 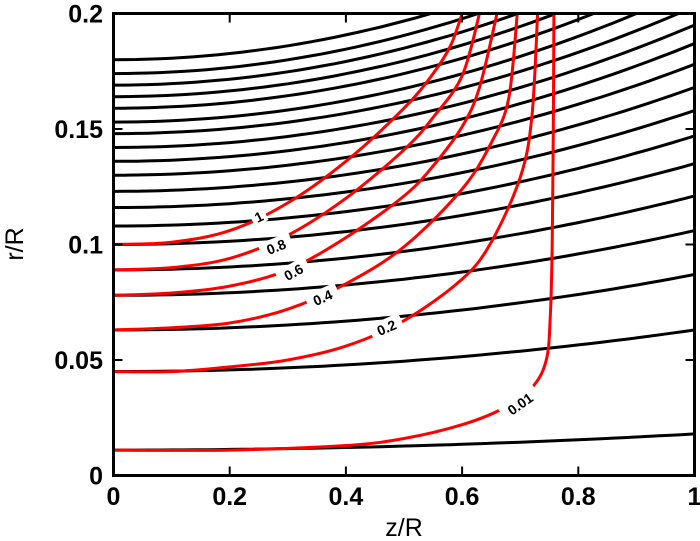 What do you see at coordinates (15, 243) in the screenshot?
I see `y-axis-label: r/R` at bounding box center [15, 243].